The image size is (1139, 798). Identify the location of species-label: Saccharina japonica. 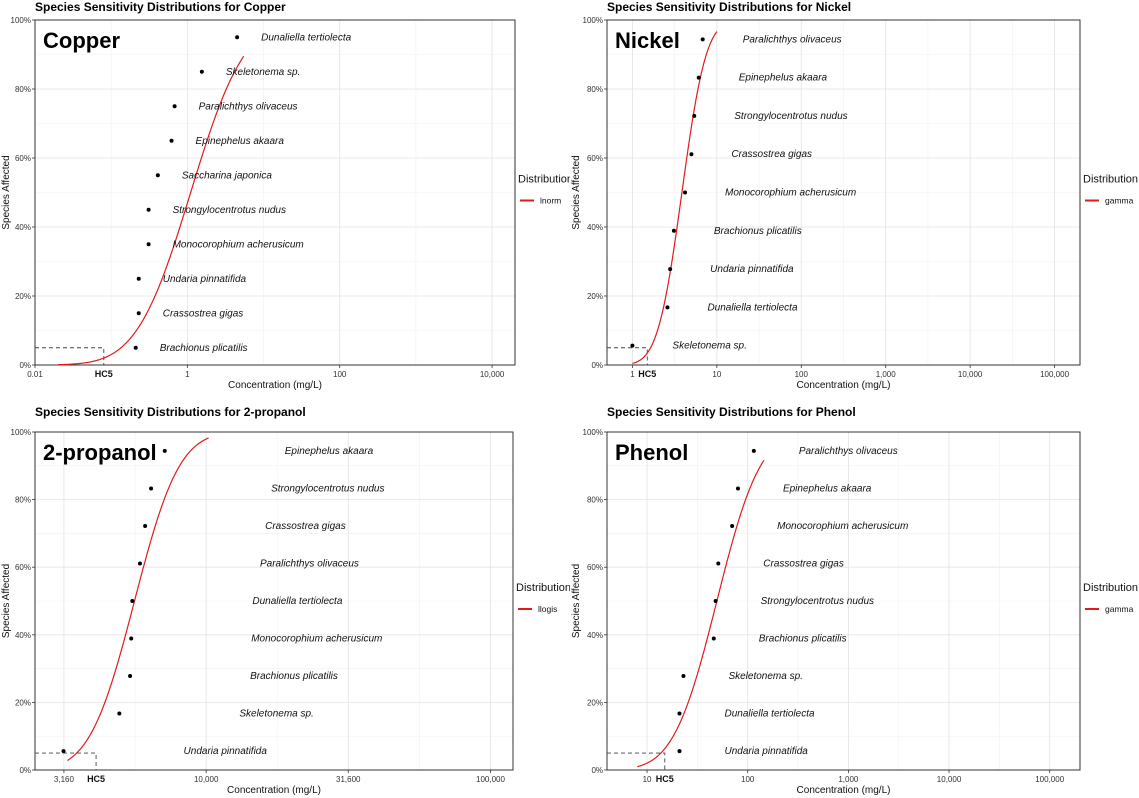
(227, 175).